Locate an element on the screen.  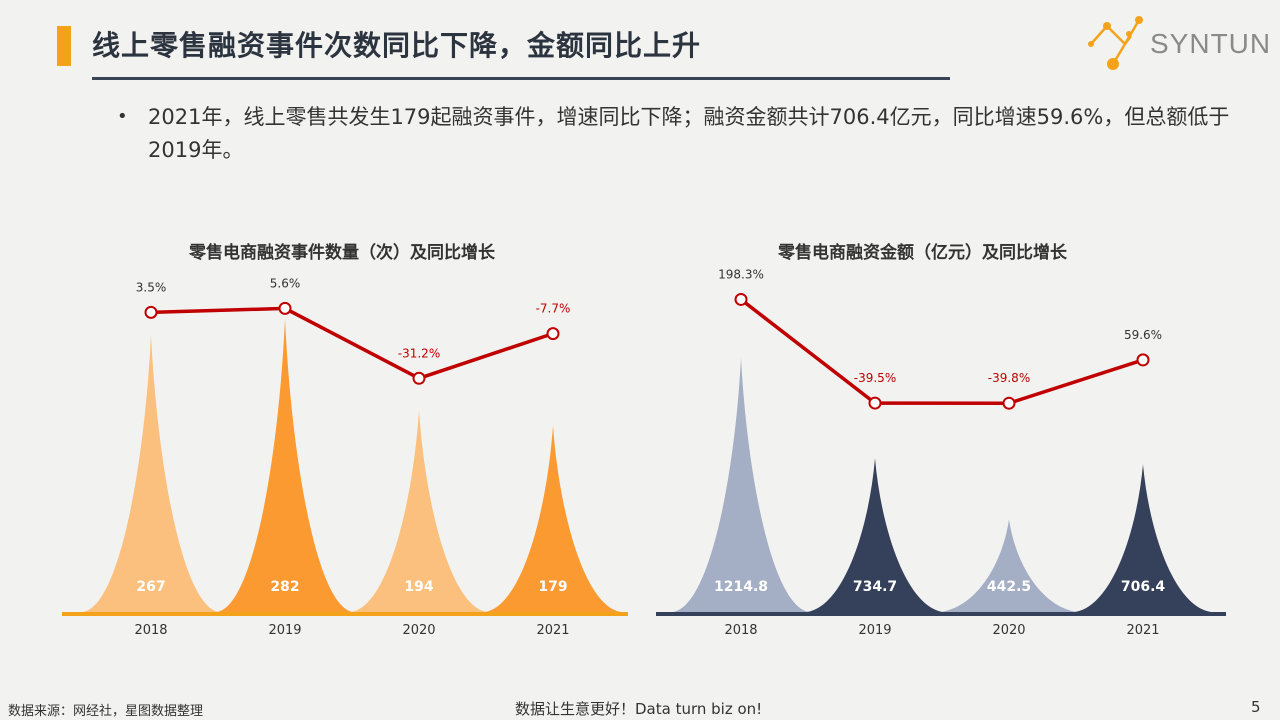
title-underline is located at coordinates (521, 78).